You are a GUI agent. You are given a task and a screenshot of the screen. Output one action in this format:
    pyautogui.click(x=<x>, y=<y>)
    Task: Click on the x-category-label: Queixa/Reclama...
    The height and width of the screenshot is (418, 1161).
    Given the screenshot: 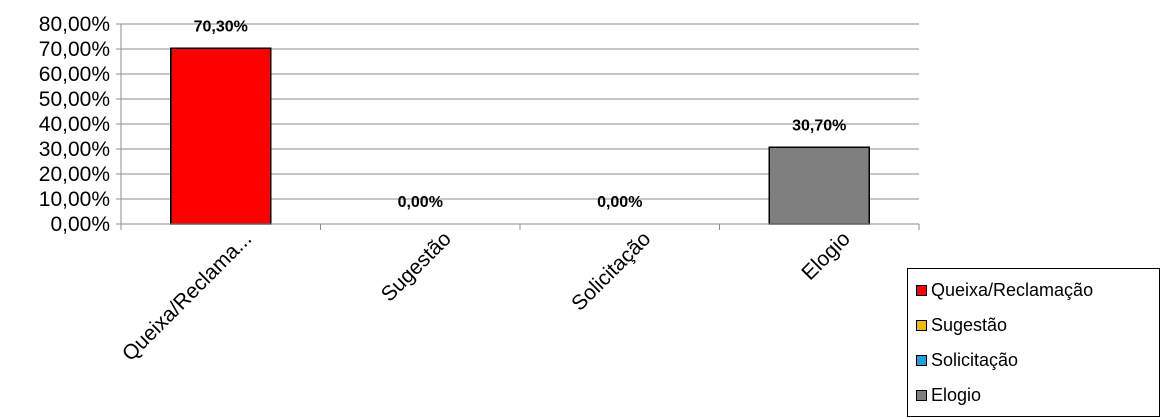 What is the action you would take?
    pyautogui.click(x=187, y=296)
    